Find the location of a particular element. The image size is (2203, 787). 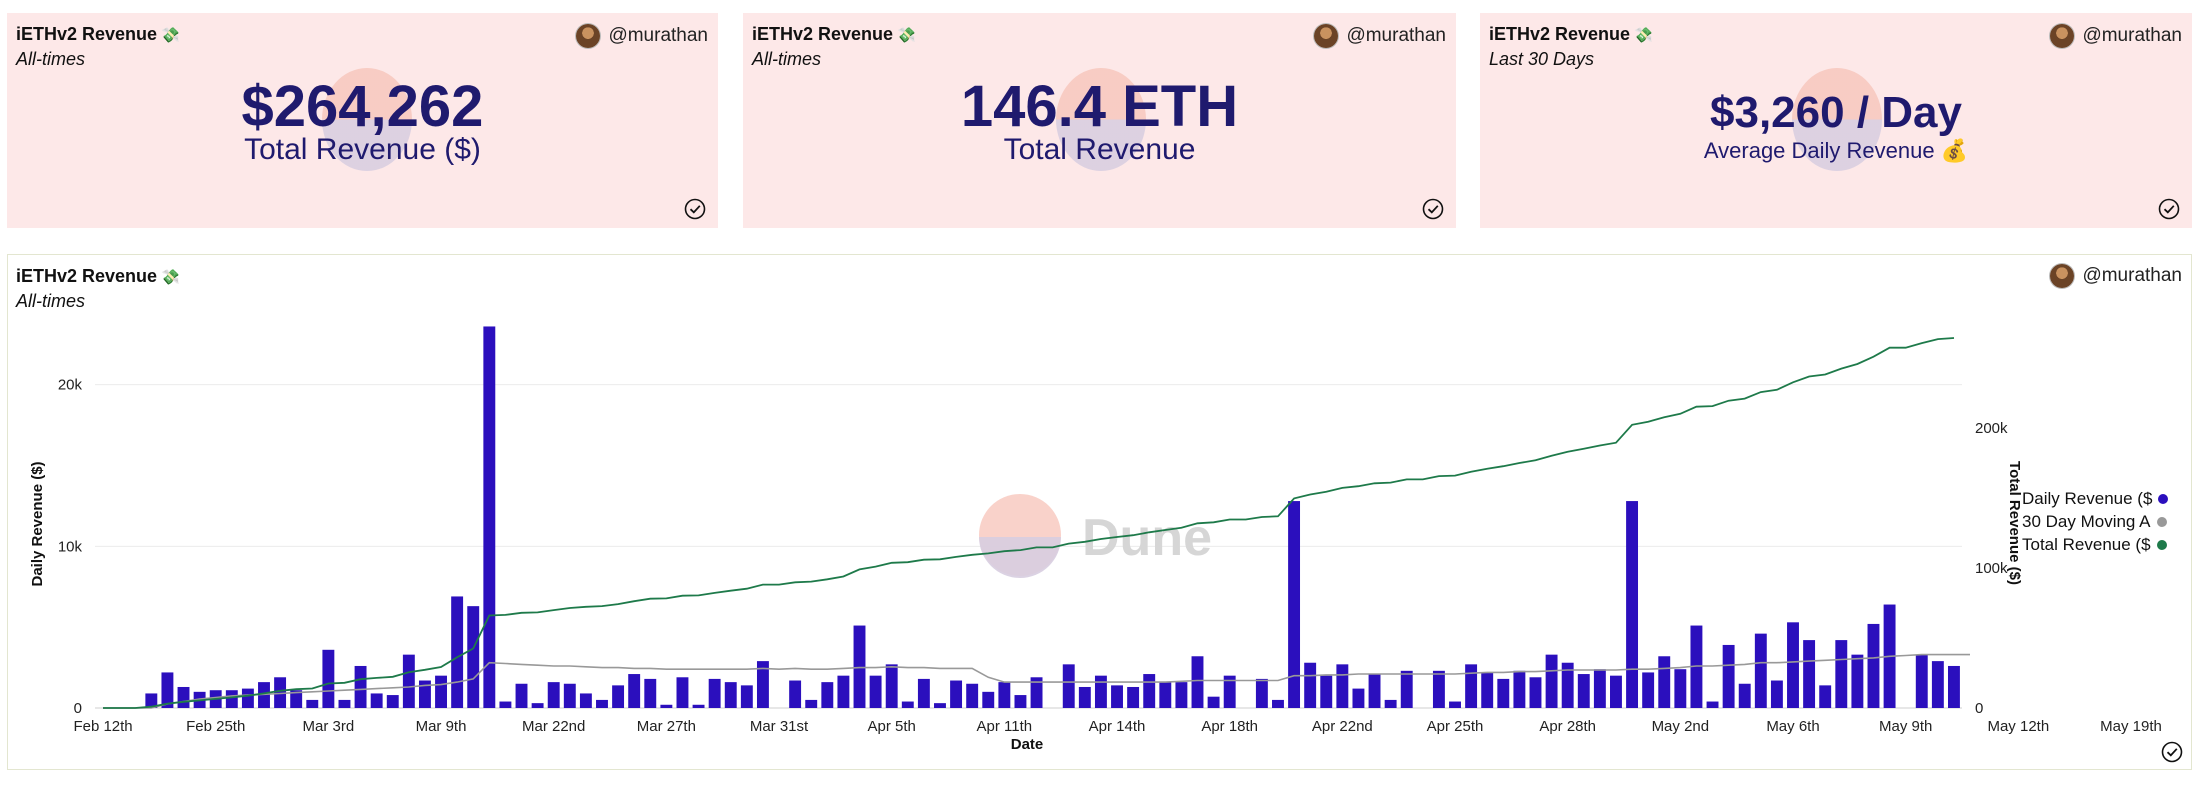

legend-item-moving-average: 30 Day Moving A is located at coordinates (2095, 521).